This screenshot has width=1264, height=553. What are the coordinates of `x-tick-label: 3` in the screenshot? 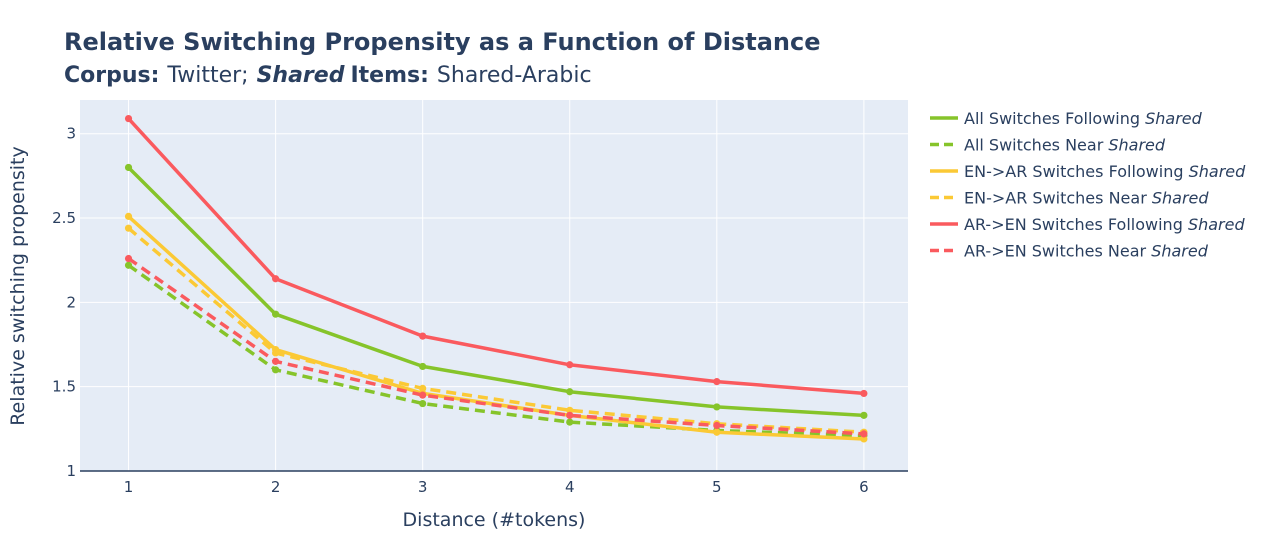 It's located at (423, 487).